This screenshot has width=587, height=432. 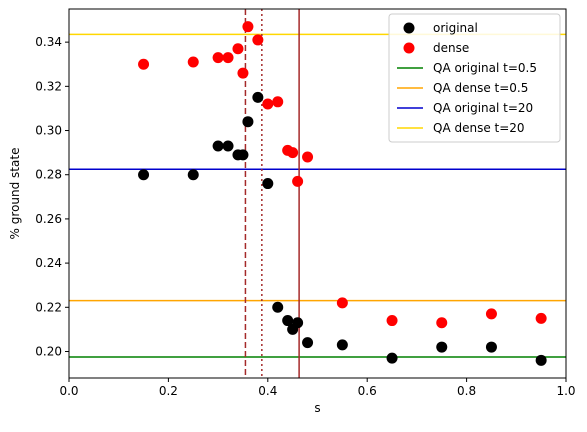 I want to click on legend-label-5: QA dense t=20, so click(x=479, y=128).